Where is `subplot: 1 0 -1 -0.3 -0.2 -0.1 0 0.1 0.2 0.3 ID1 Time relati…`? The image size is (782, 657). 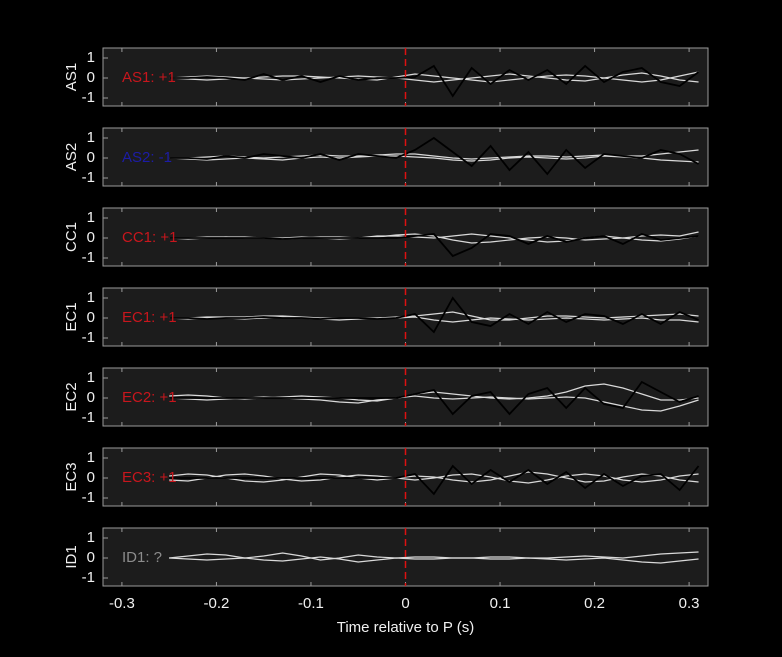 subplot: 1 0 -1 -0.3 -0.2 -0.1 0 0.1 0.2 0.3 ID1 Time relati… is located at coordinates (386, 581).